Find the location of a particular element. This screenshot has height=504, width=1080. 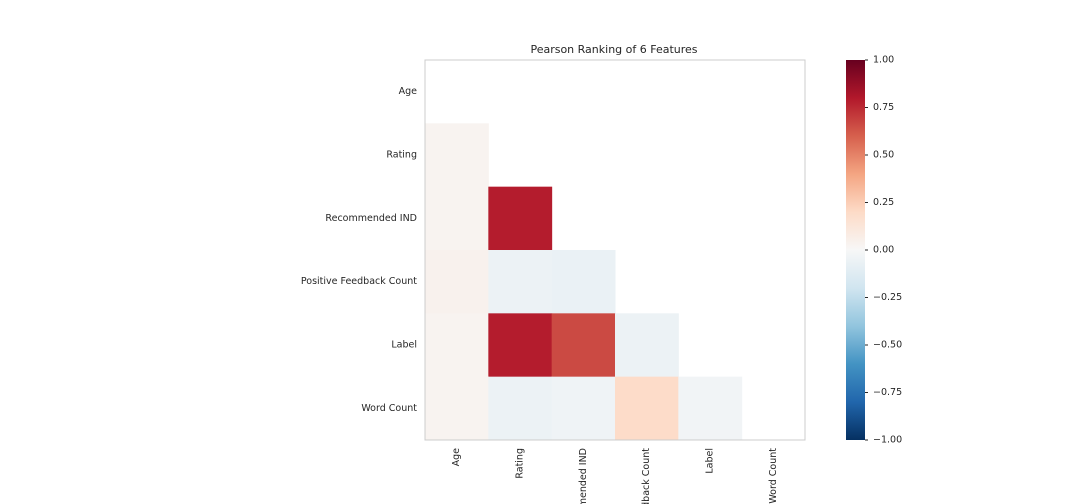

x-tick-label: Label is located at coordinates (710, 461).